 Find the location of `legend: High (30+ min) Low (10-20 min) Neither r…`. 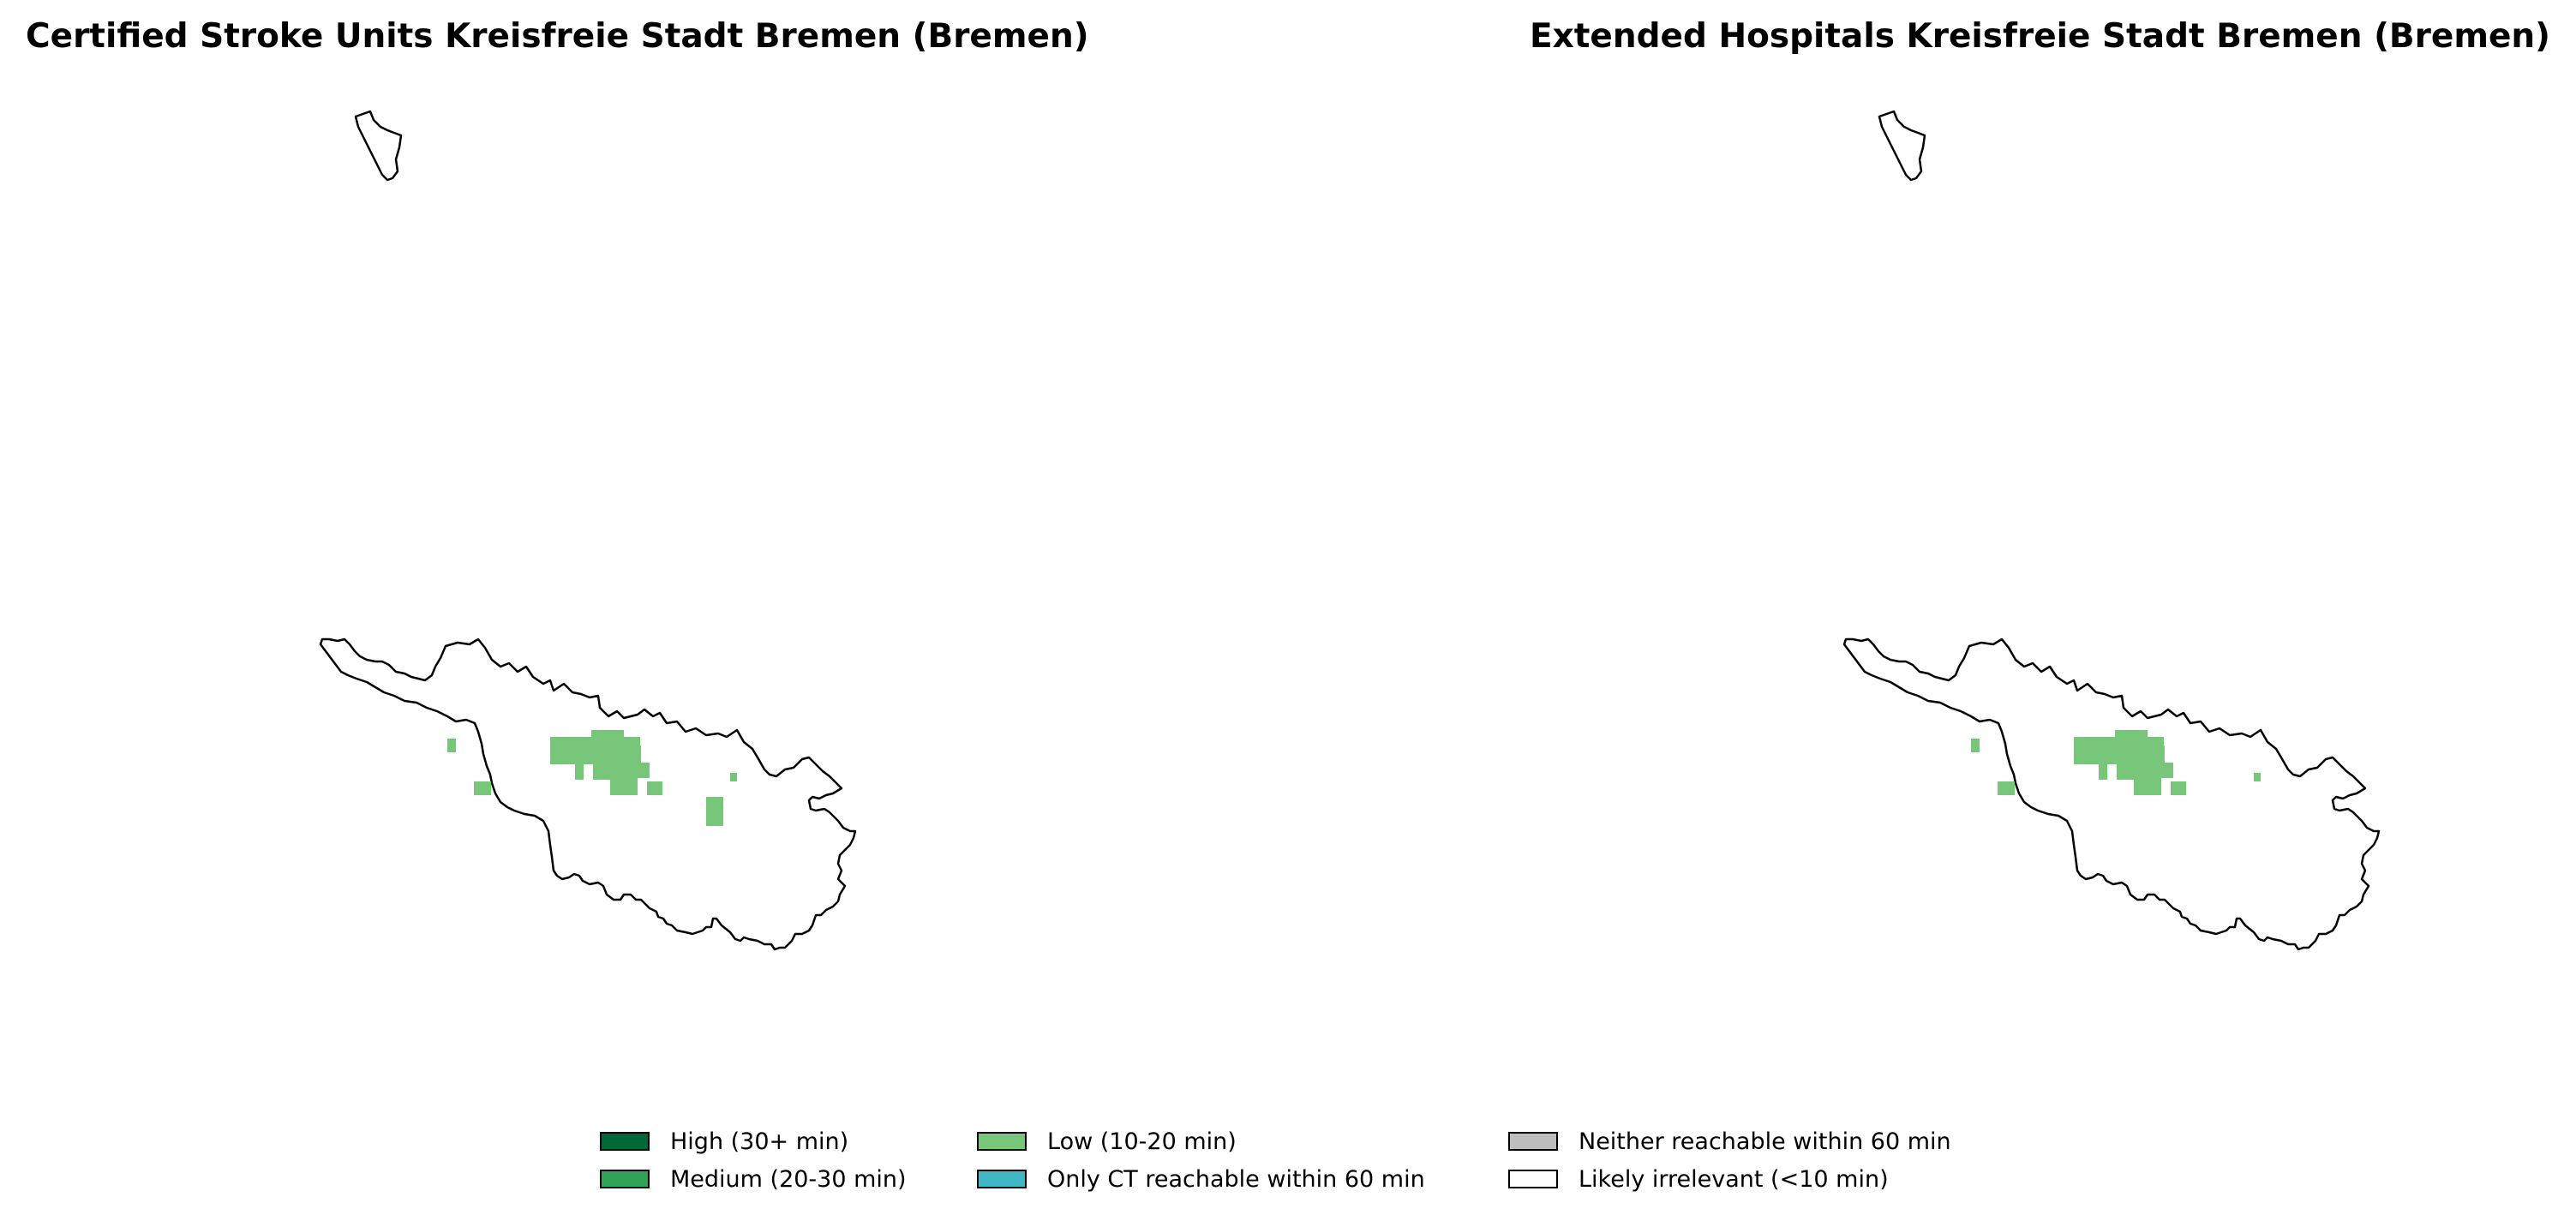

legend: High (30+ min) Low (10-20 min) Neither r… is located at coordinates (1311, 1160).